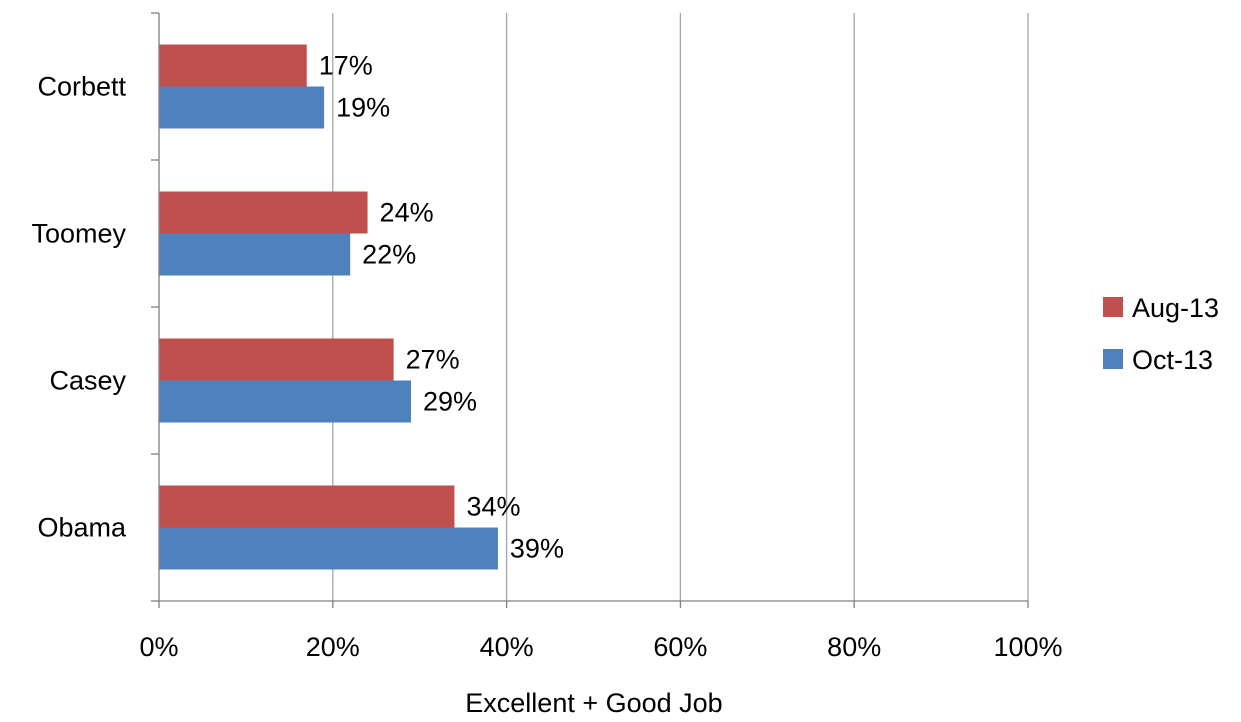 This screenshot has width=1241, height=722. I want to click on x-tick-label: 100%, so click(1027, 647).